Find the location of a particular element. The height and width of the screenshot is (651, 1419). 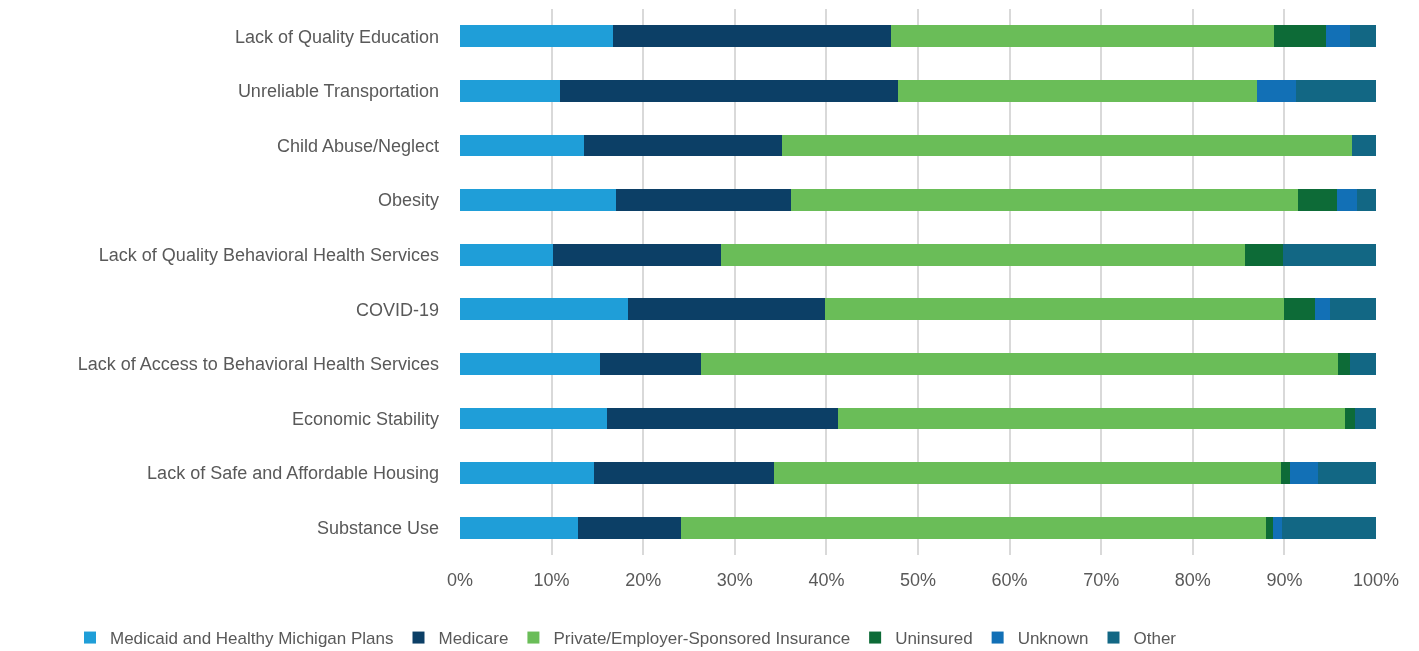

y-tick-label: Substance Use is located at coordinates (377, 528).